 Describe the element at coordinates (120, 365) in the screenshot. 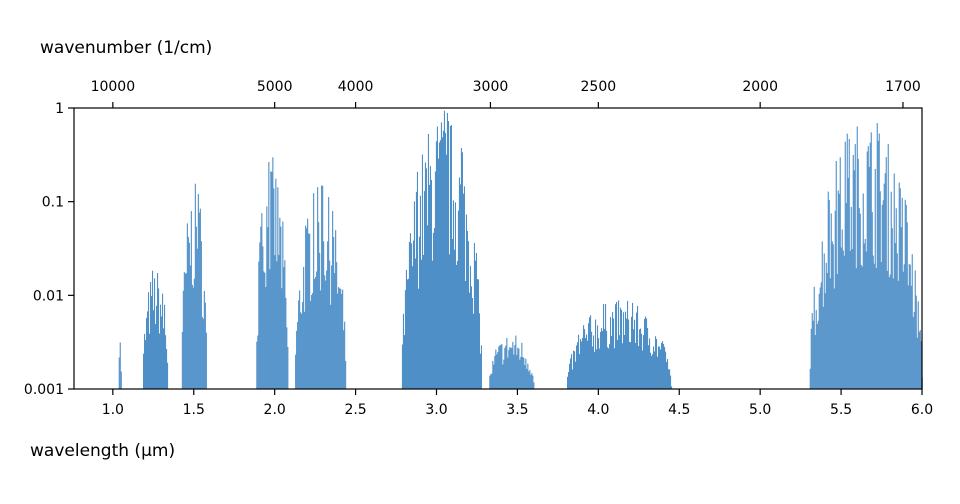

I see `band-1.0` at that location.